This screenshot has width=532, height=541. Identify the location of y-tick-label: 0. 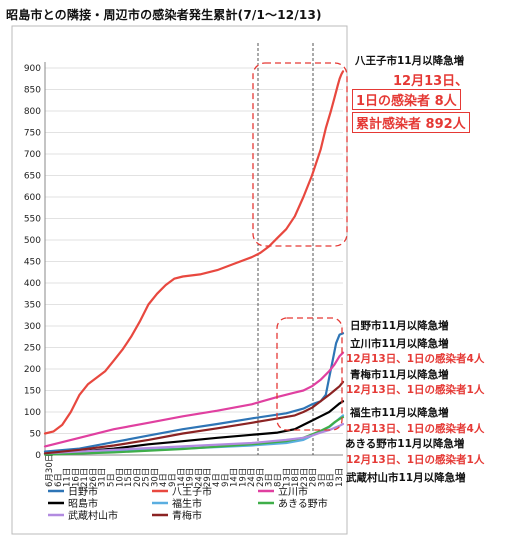
(38, 456).